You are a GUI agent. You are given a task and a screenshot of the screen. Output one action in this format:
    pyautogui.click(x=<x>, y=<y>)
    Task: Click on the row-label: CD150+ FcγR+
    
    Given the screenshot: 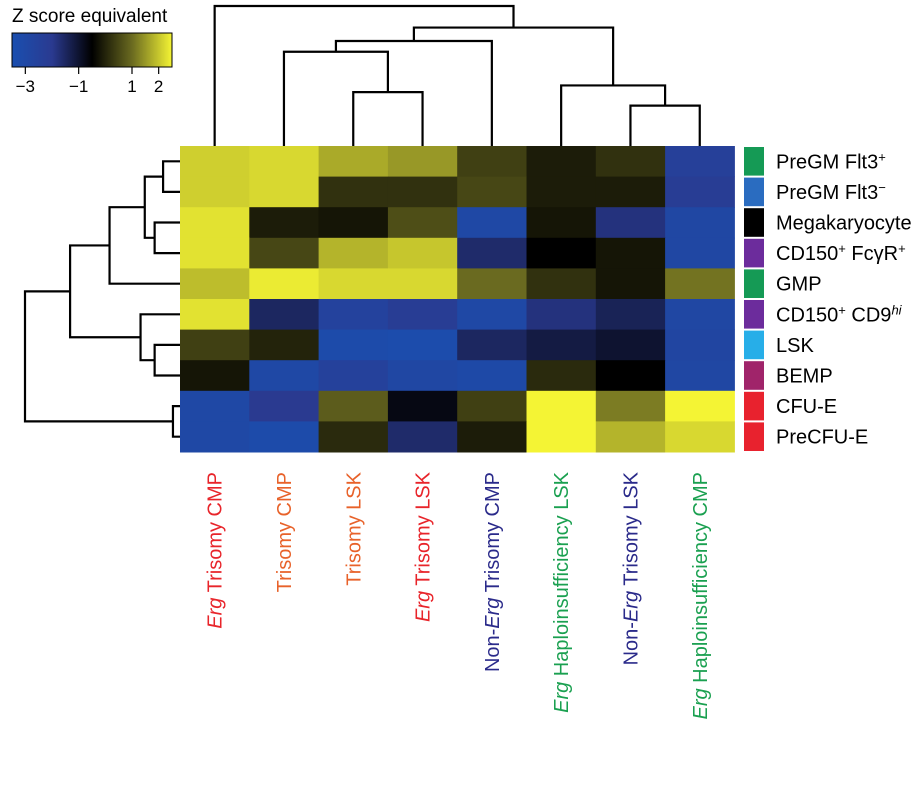 What is the action you would take?
    pyautogui.click(x=841, y=253)
    